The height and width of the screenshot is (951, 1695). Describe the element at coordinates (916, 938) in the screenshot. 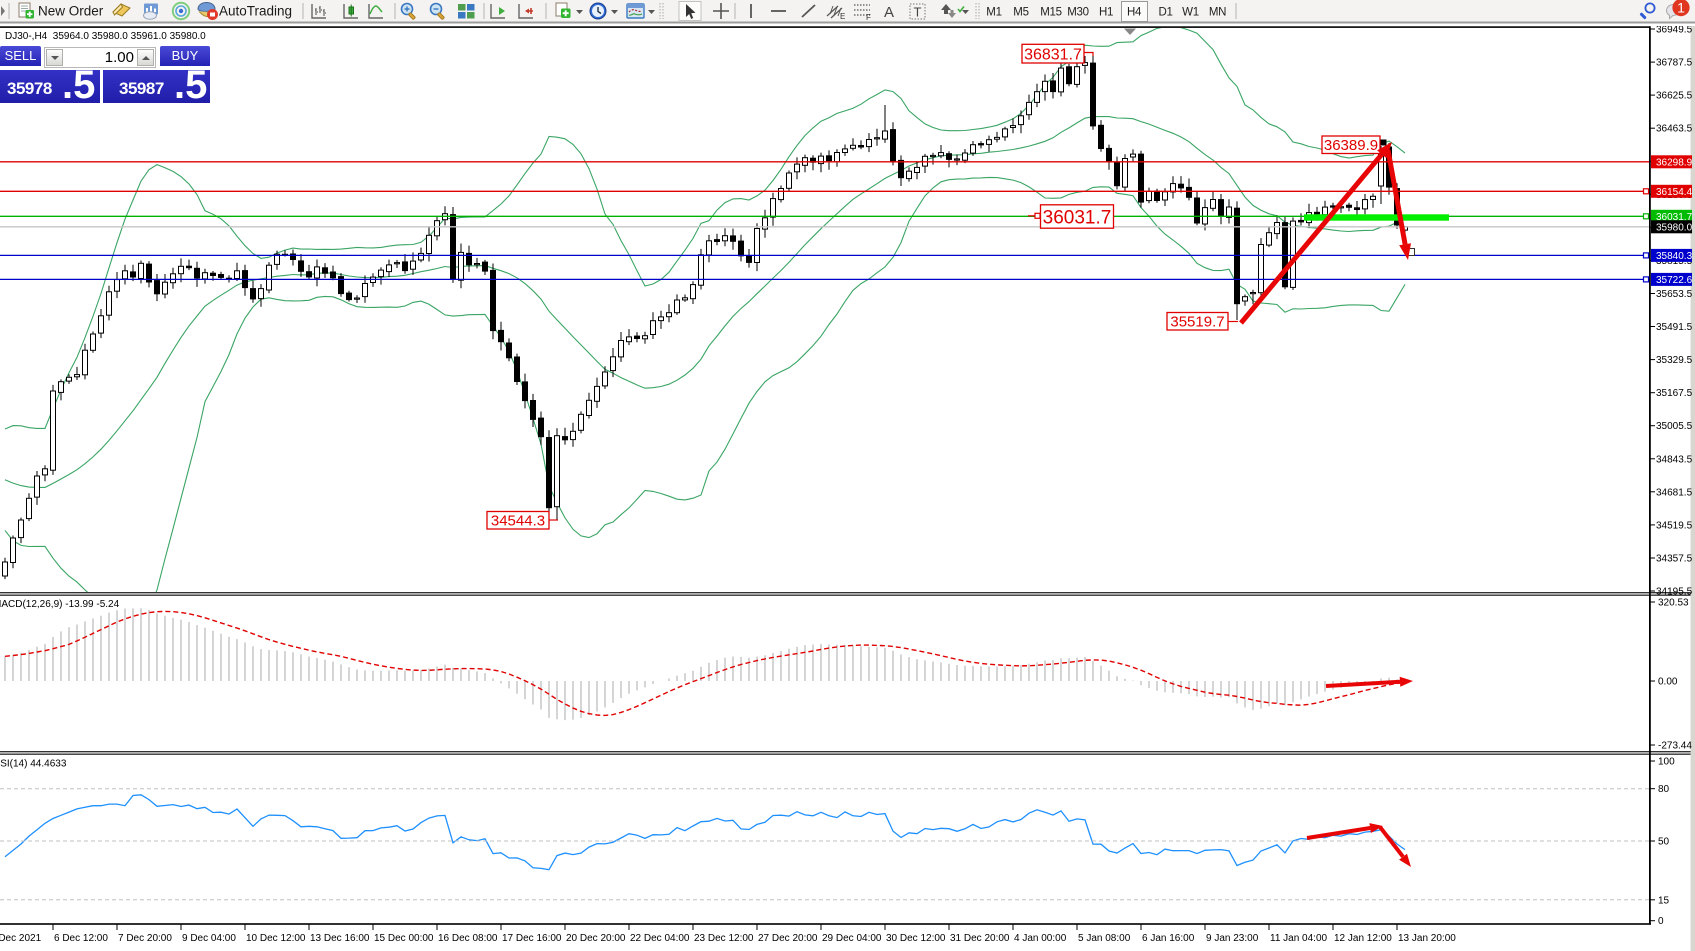

I see `svg-text: 30 Dec 12:00` at that location.